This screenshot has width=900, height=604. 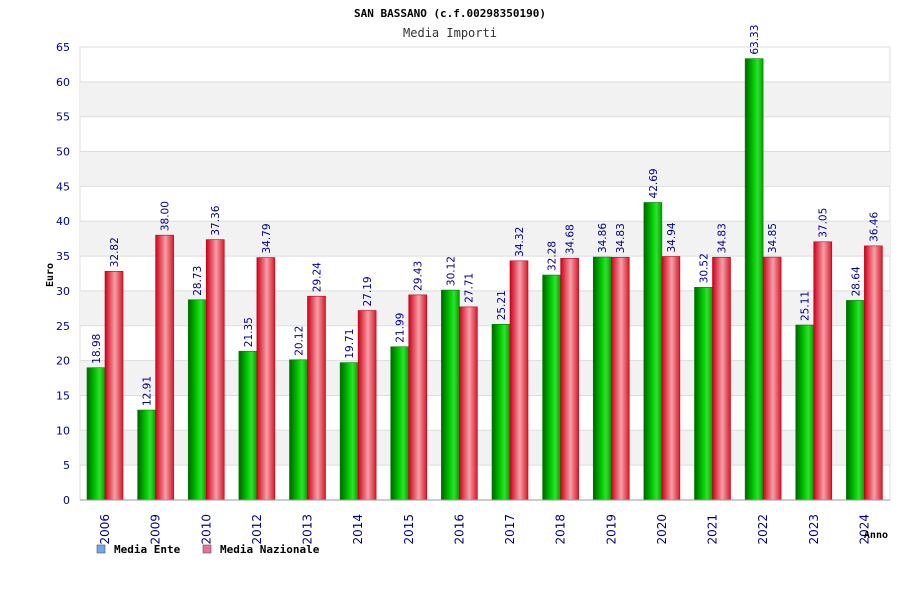 I want to click on y-tick-label: 0, so click(x=66, y=500).